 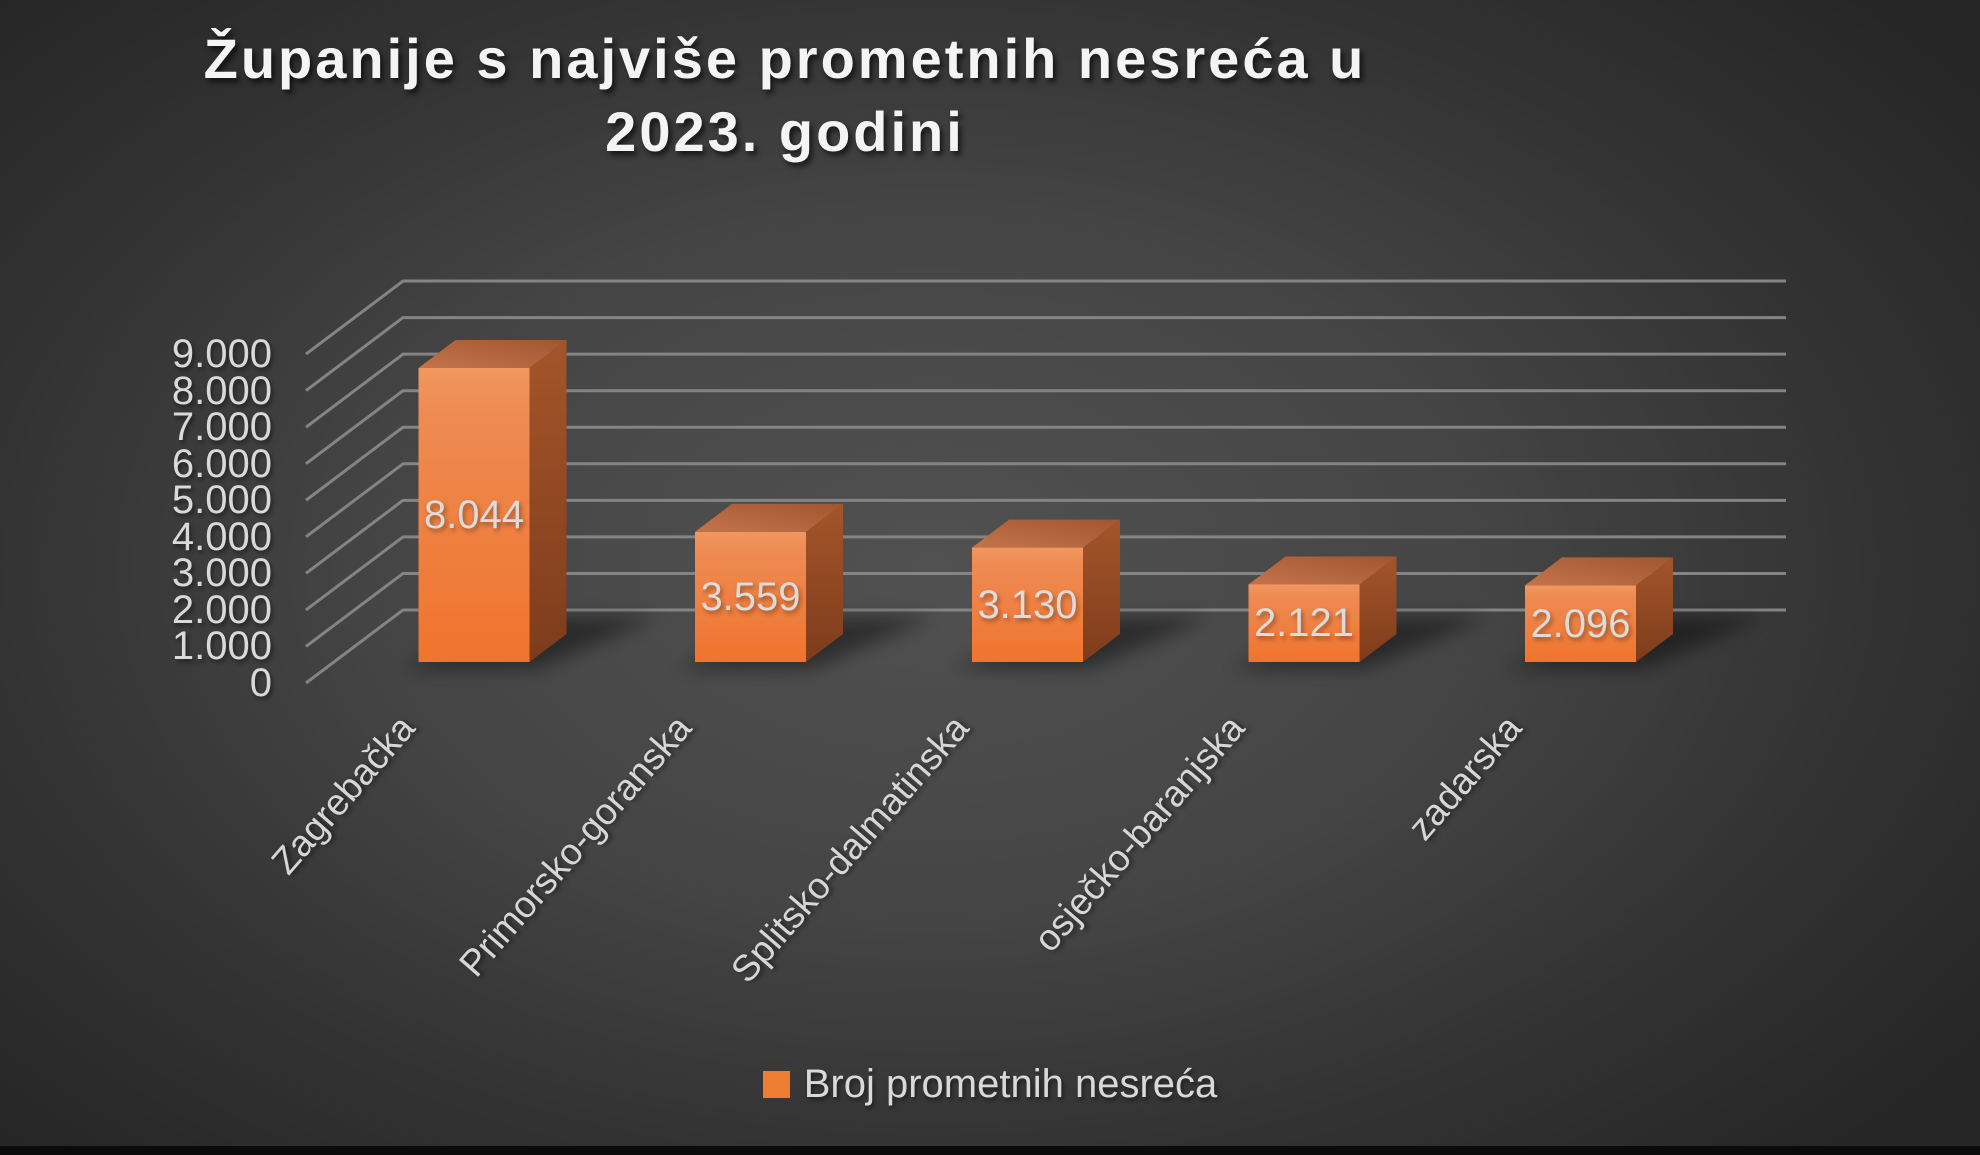 I want to click on chart-title-line2: 2023. godini, so click(x=785, y=131).